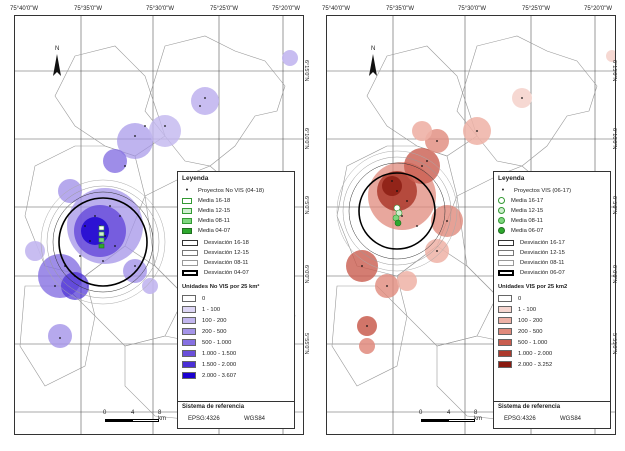  What do you see at coordinates (527, 200) in the screenshot?
I see `legend-label: Media 16-17` at bounding box center [527, 200].